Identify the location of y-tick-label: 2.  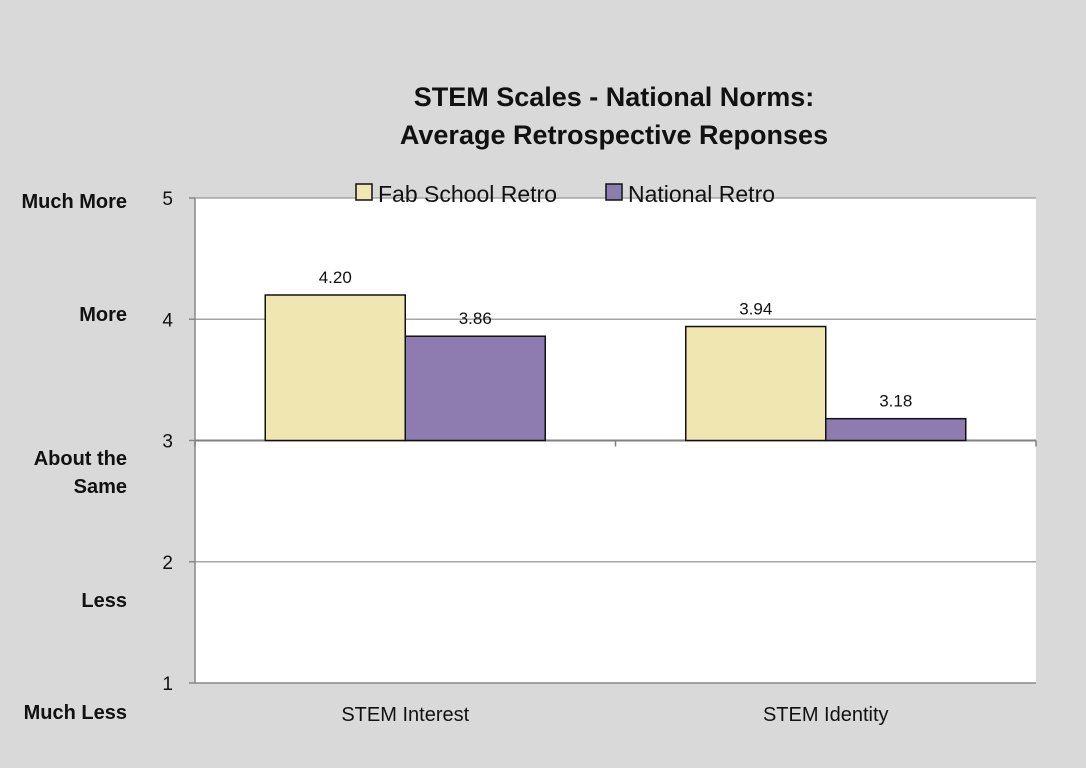
(167, 563).